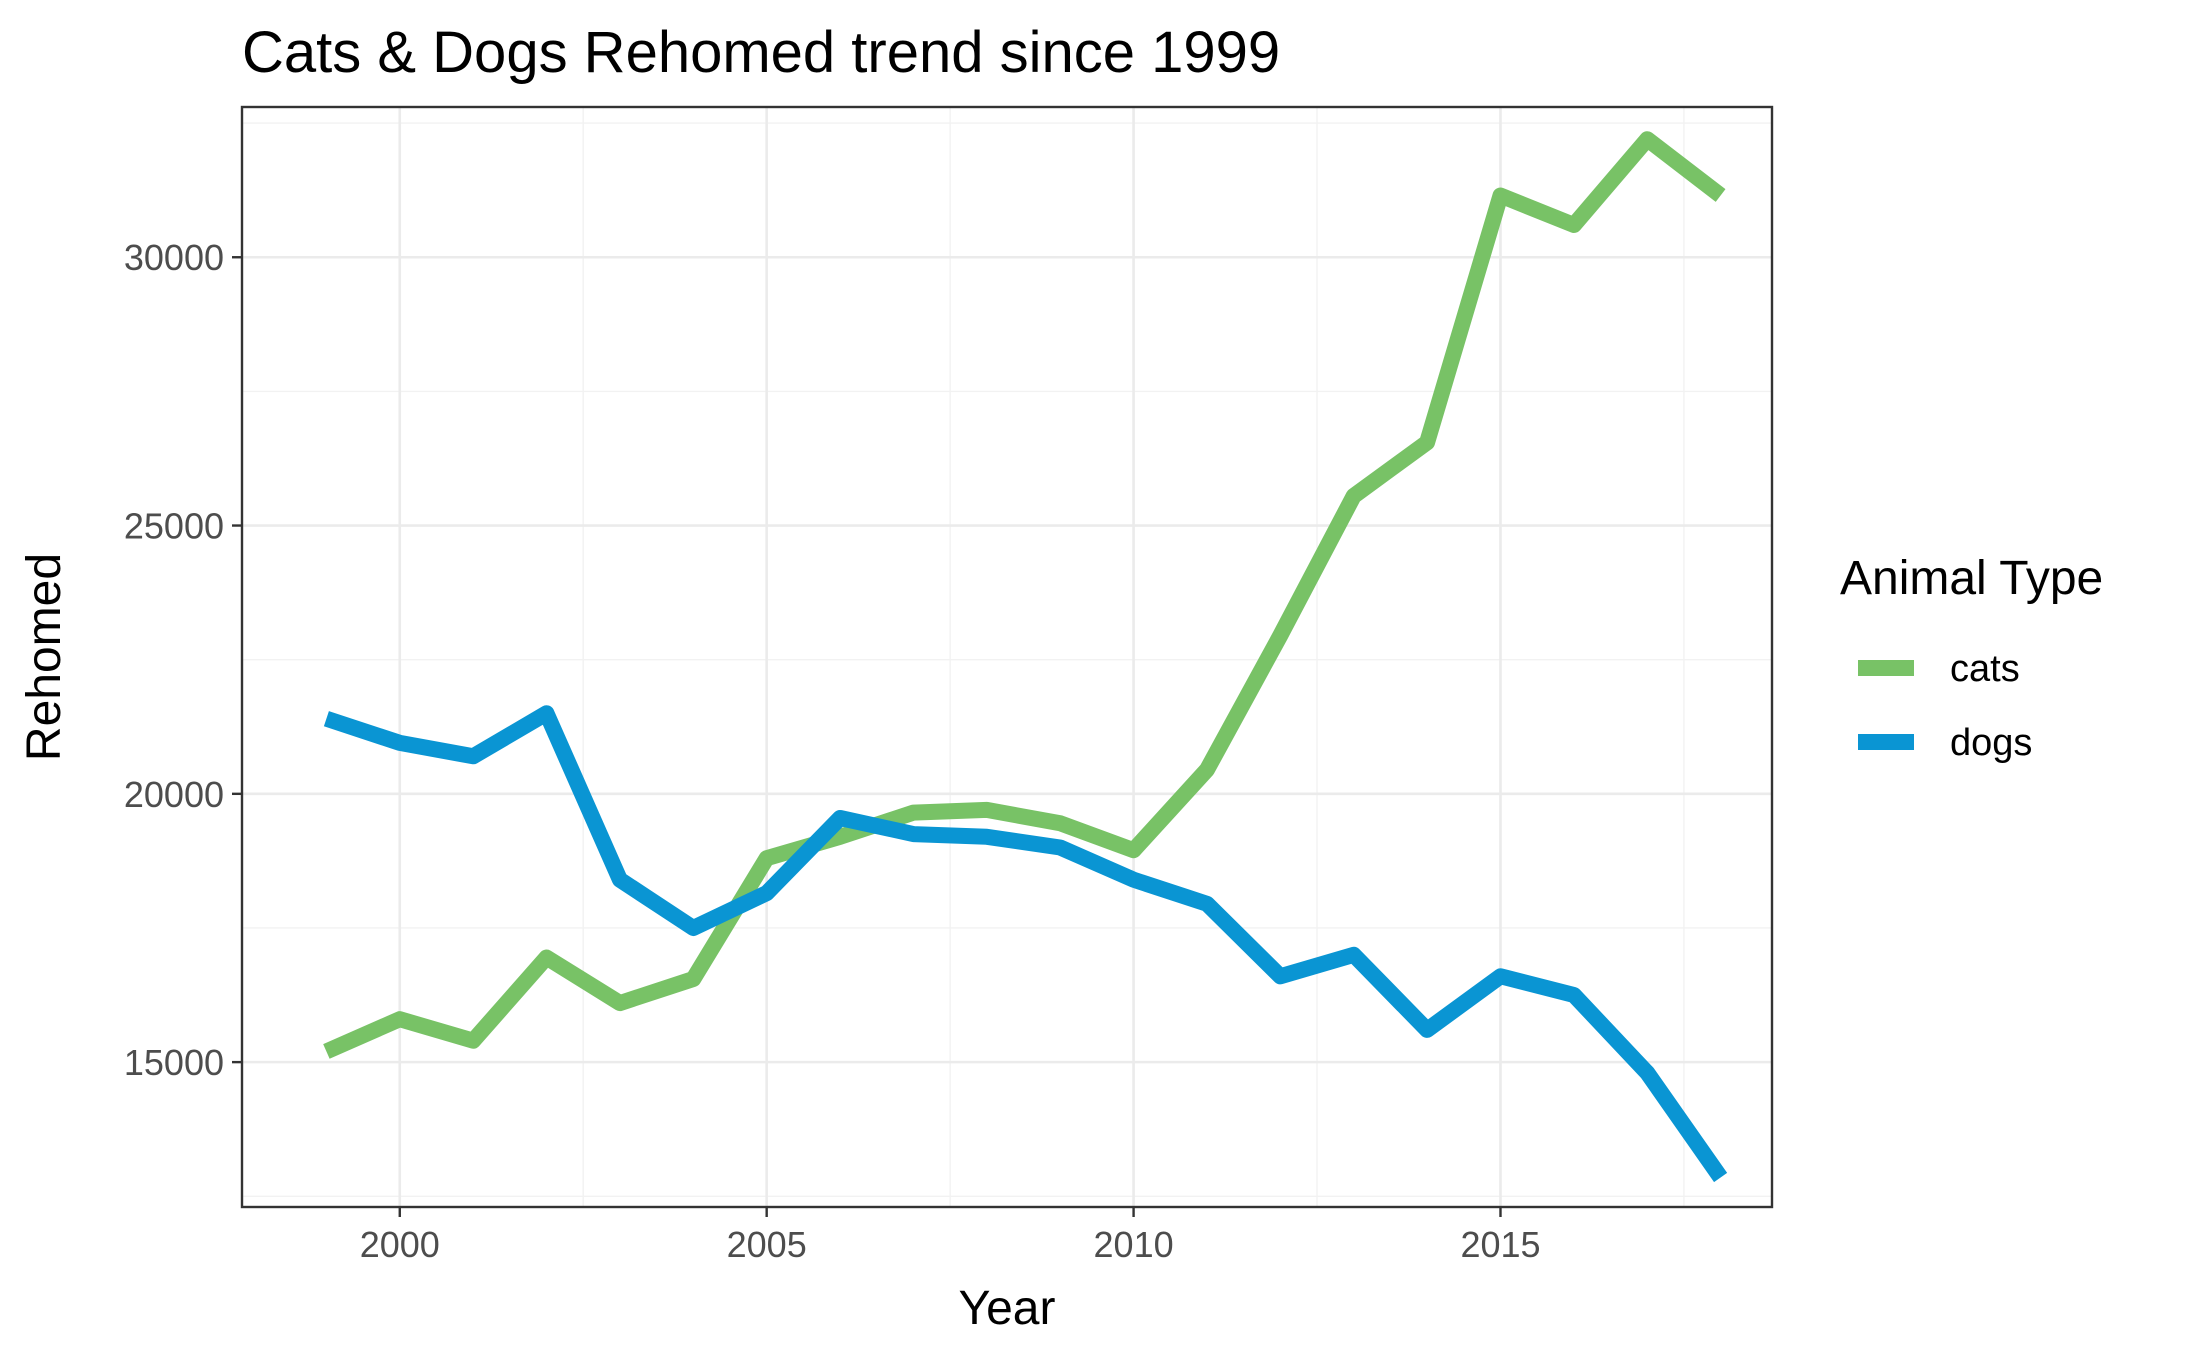 The image size is (2200, 1357). What do you see at coordinates (761, 52) in the screenshot?
I see `chart-title: Cats & Dogs Rehomed trend since 1999` at bounding box center [761, 52].